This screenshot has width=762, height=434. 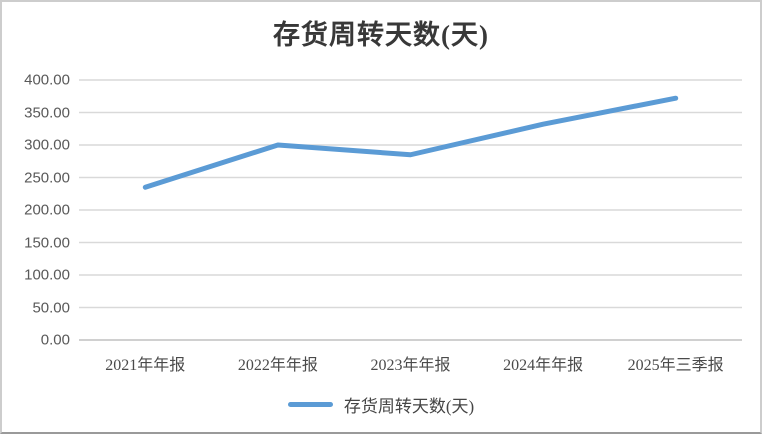 What do you see at coordinates (381, 35) in the screenshot?
I see `chart-title: 存货周转天数(天)` at bounding box center [381, 35].